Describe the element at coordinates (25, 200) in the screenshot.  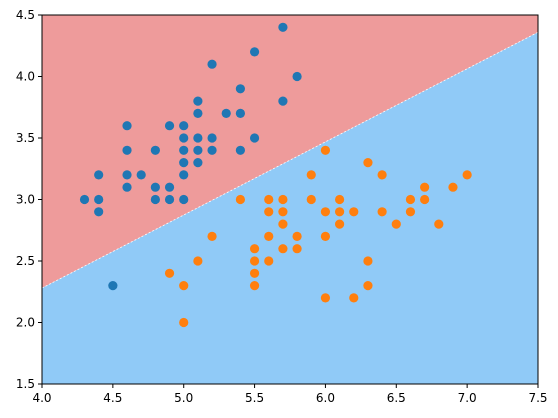
I see `y-tick-label: 3.0` at that location.